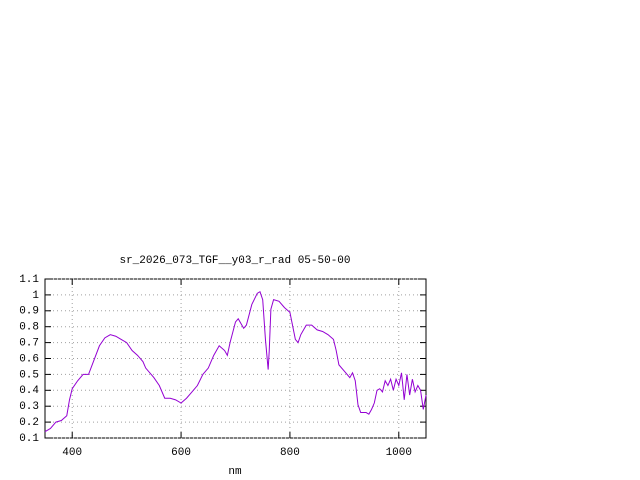 The height and width of the screenshot is (480, 640). What do you see at coordinates (234, 261) in the screenshot?
I see `chart-title: sr_2026_073_TGF__y03_r_rad 05-50-00` at bounding box center [234, 261].